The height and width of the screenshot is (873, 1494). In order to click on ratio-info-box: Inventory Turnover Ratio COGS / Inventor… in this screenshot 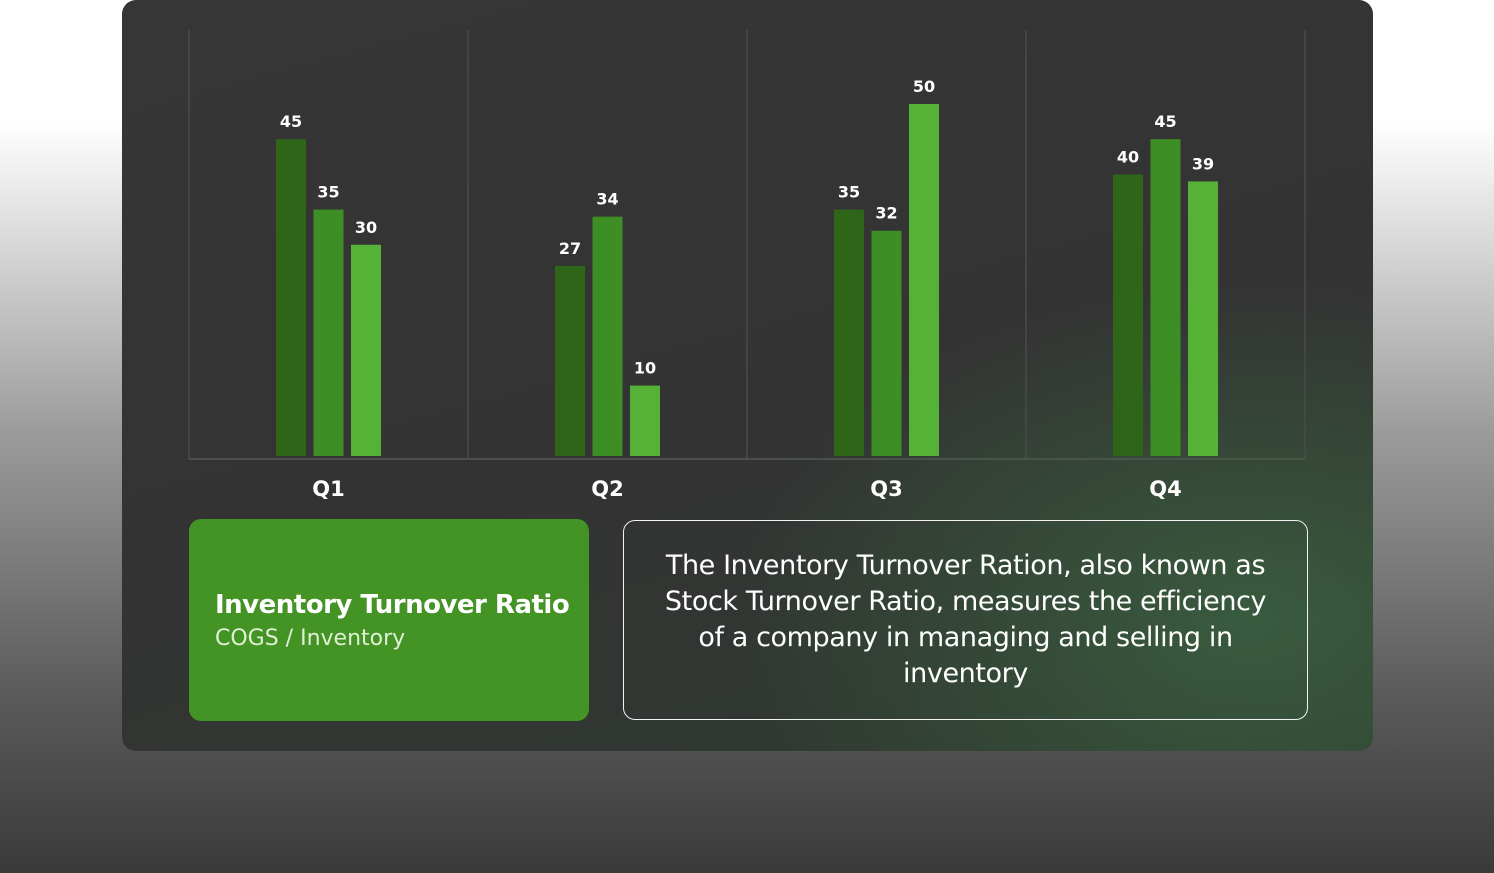, I will do `click(389, 620)`.